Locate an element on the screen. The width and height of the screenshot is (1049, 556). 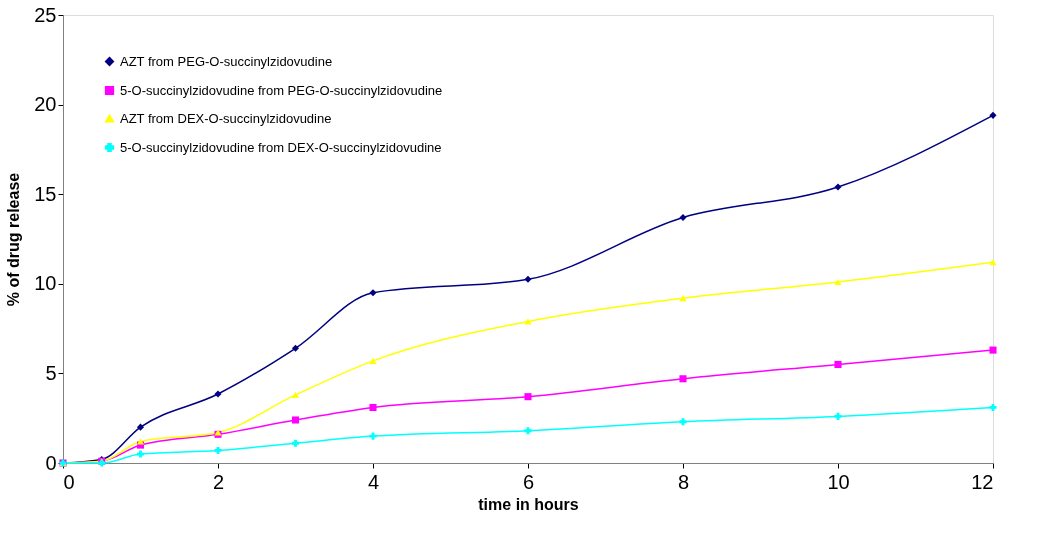
legend-label: AZT from DEX-O-succinylzidovudine is located at coordinates (226, 118).